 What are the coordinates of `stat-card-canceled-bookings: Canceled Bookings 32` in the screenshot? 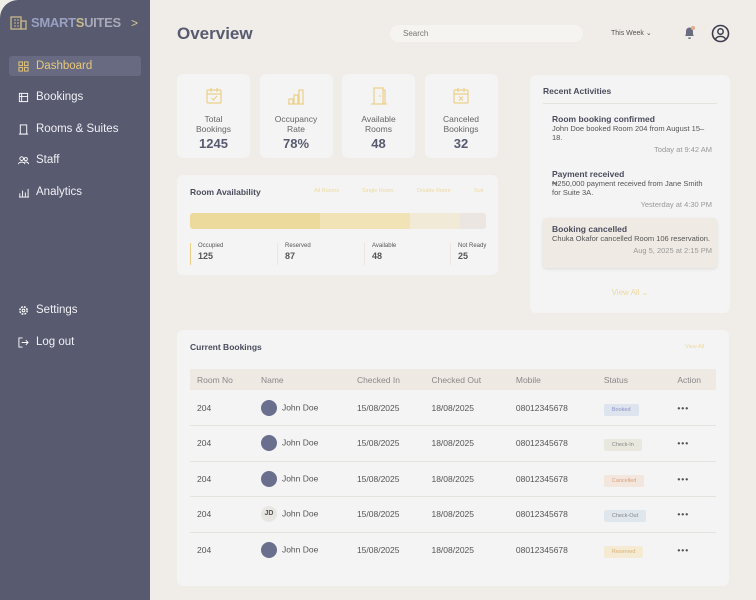 It's located at (461, 116).